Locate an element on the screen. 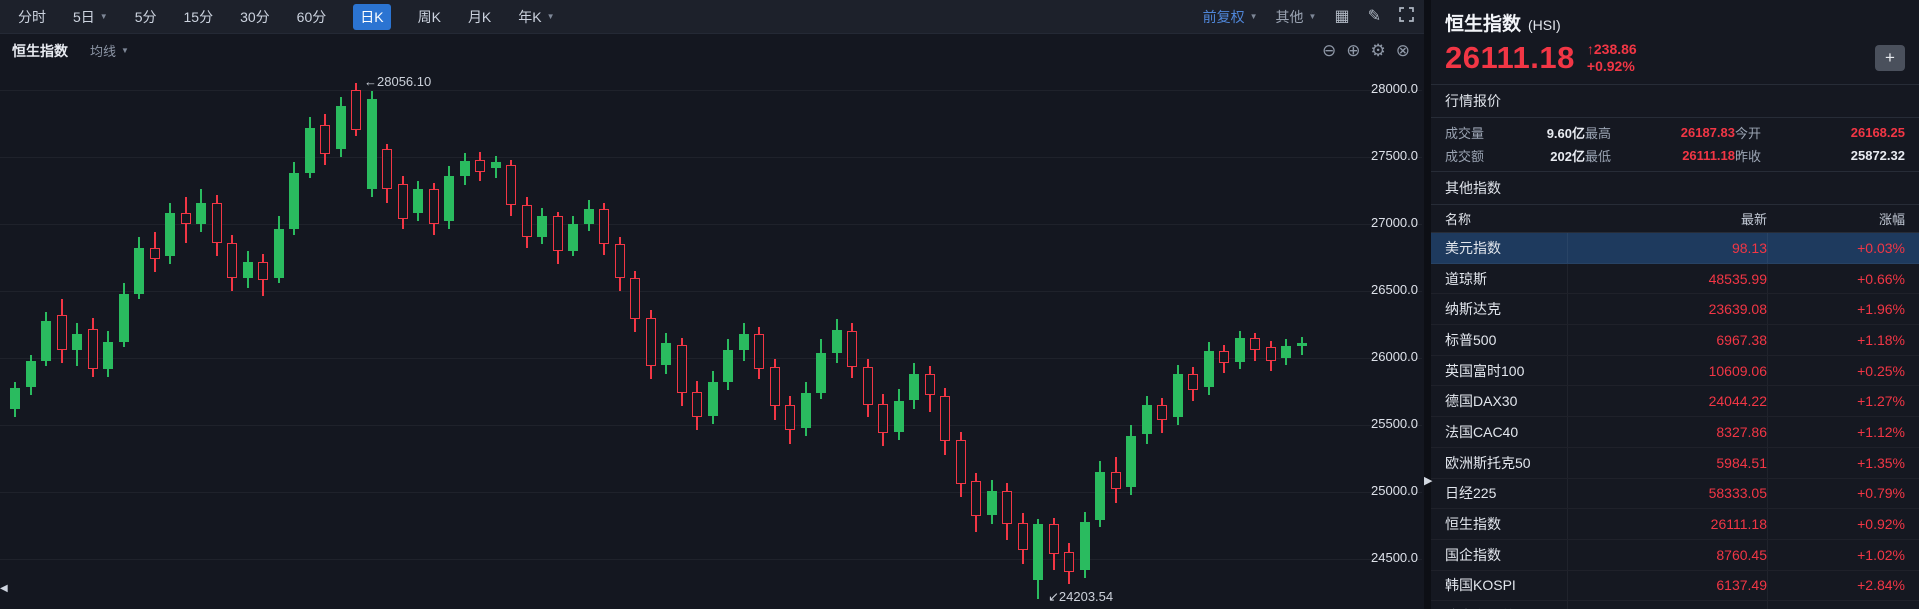  cell-change: +0.79% is located at coordinates (1843, 493).